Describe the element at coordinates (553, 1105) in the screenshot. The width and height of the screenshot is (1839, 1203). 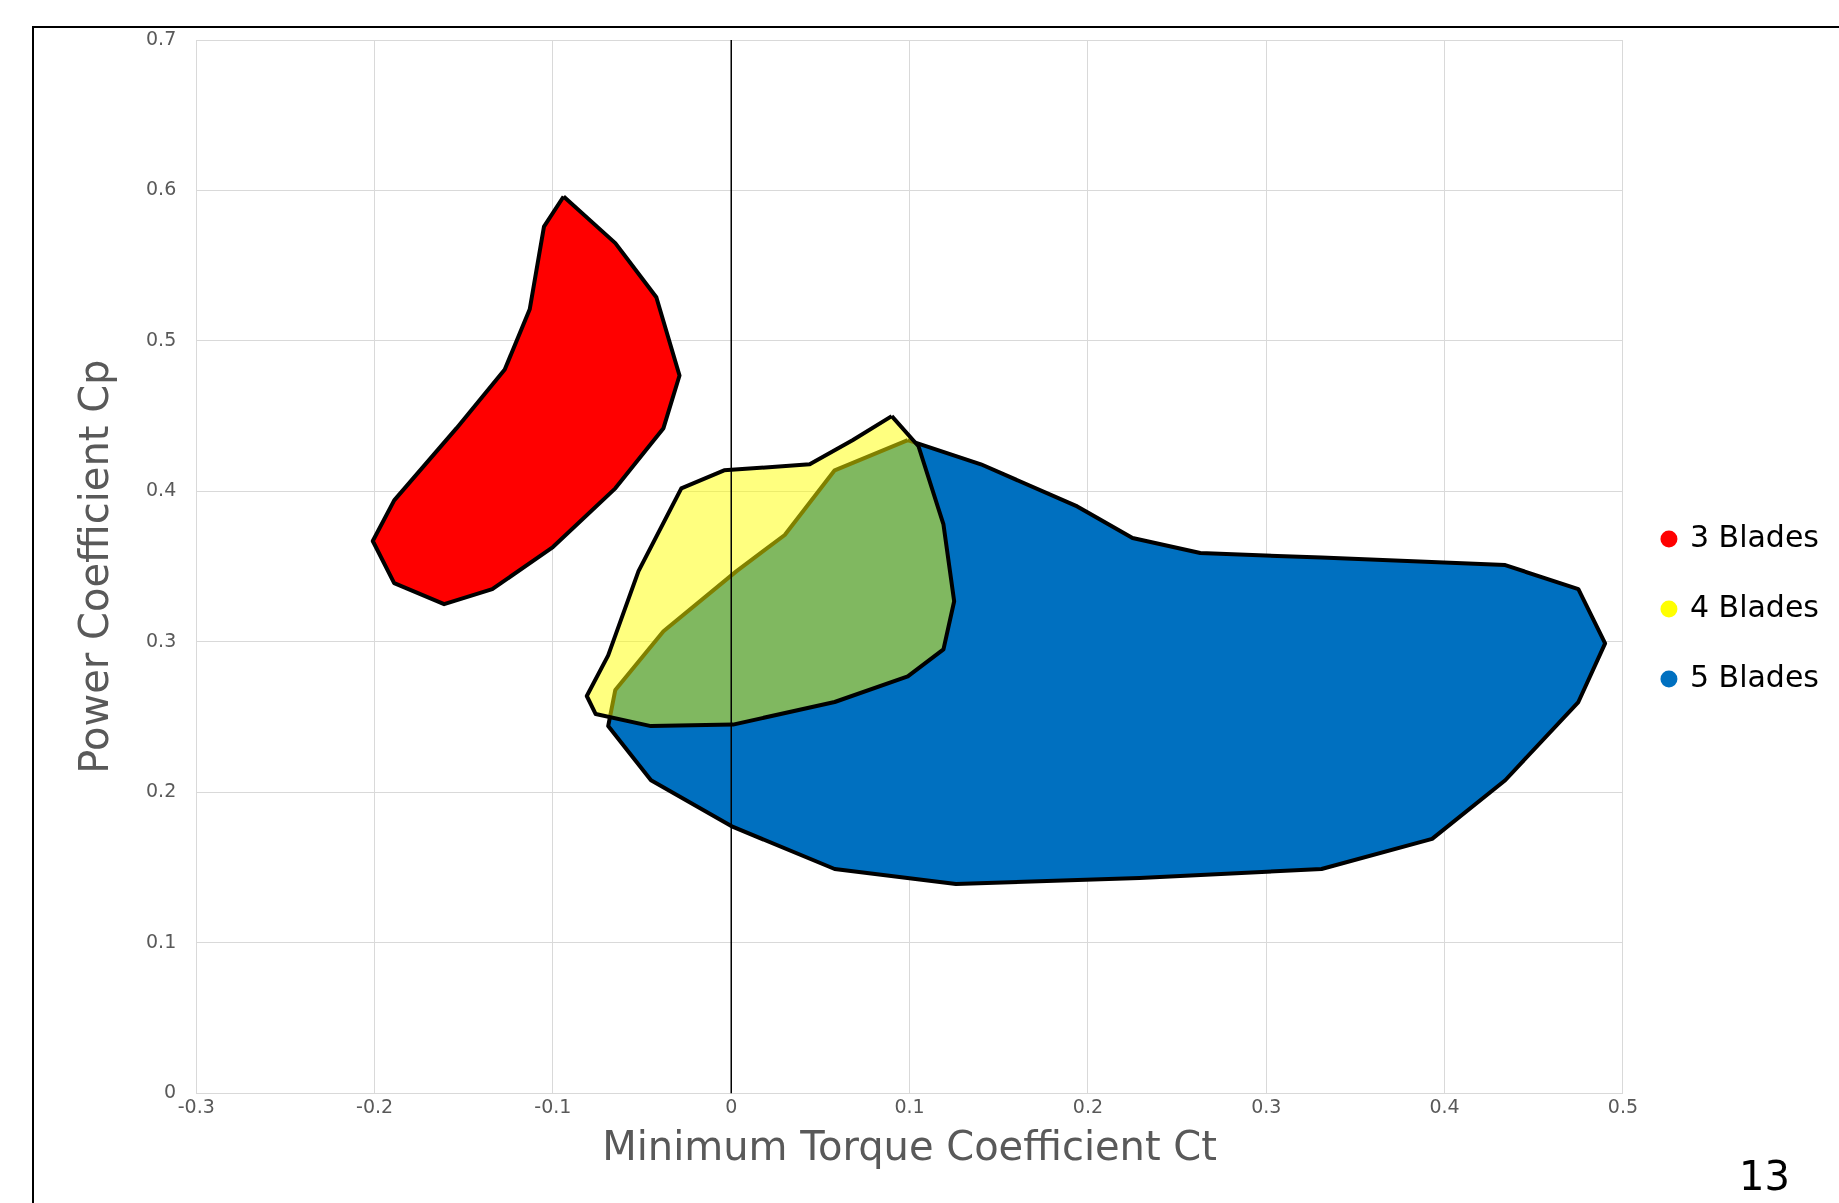
I see `x-tick-label: -0.1` at that location.